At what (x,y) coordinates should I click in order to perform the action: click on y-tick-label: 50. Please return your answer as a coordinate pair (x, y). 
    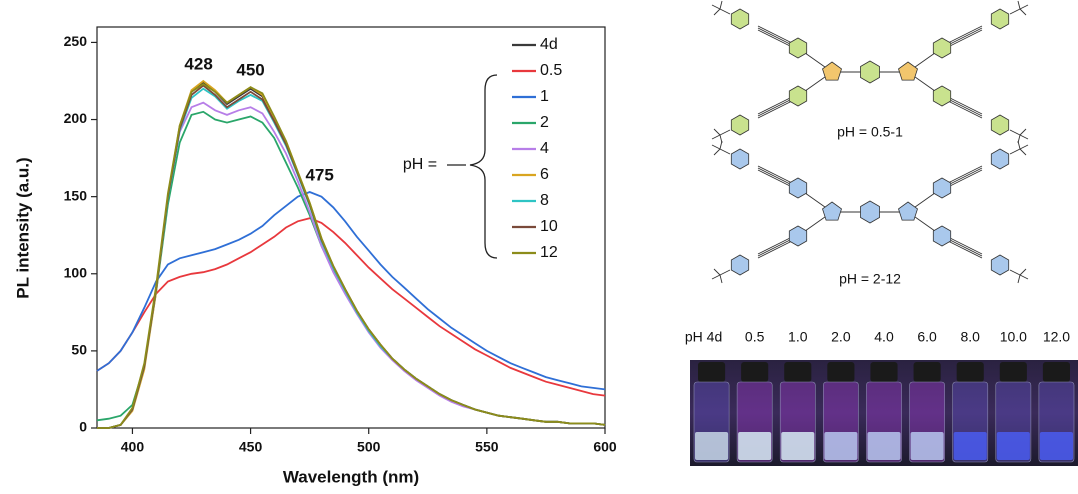
    Looking at the image, I should click on (79, 350).